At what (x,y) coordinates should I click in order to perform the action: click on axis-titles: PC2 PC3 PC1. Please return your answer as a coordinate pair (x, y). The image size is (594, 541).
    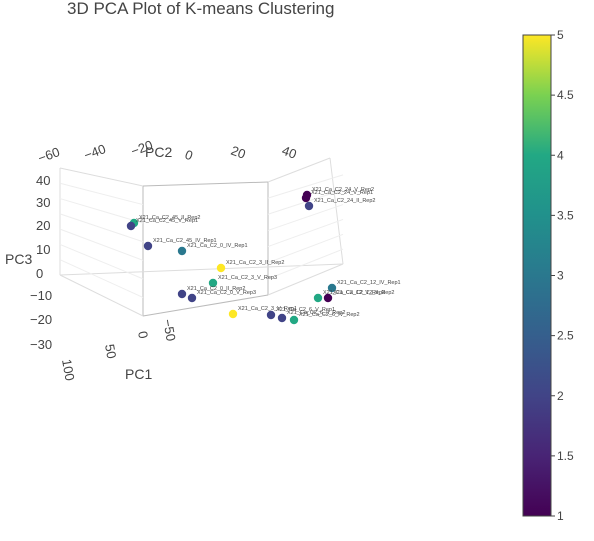
    Looking at the image, I should click on (88, 263).